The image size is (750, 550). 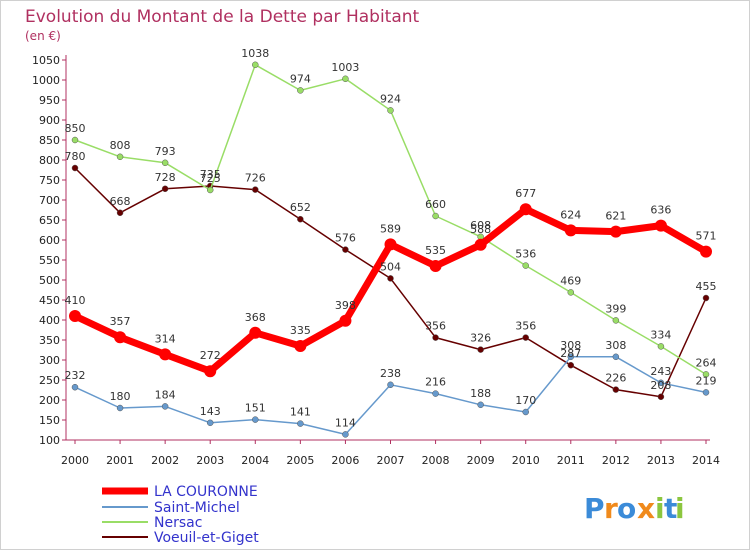 What do you see at coordinates (197, 508) in the screenshot?
I see `legend-entry-label: Saint-Michel` at bounding box center [197, 508].